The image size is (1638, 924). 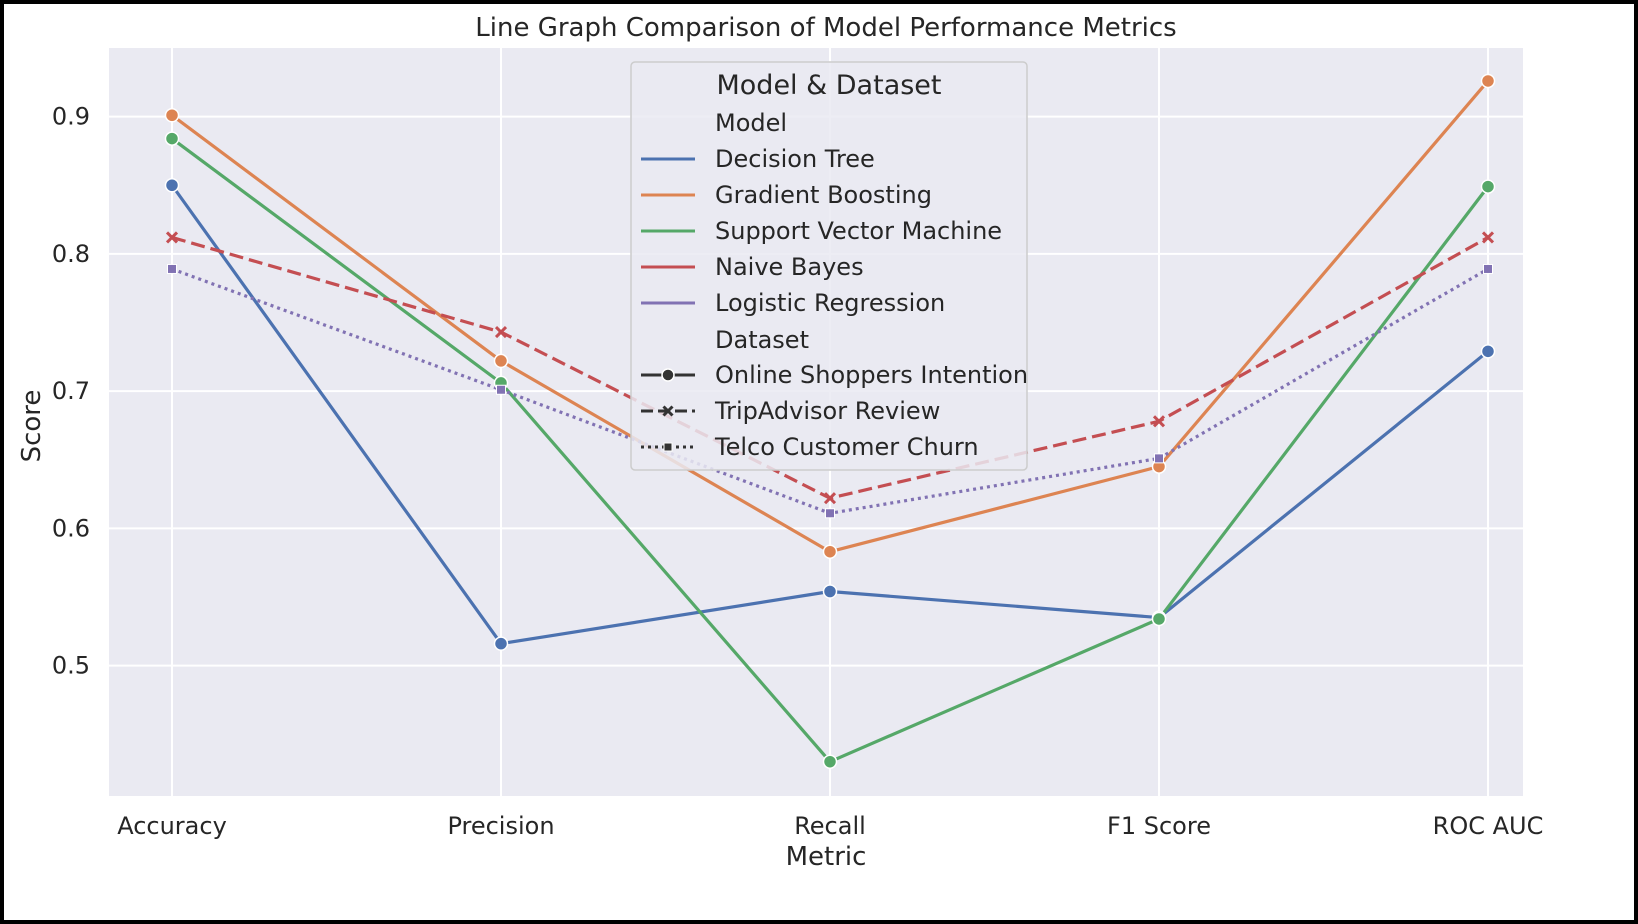 What do you see at coordinates (795, 159) in the screenshot?
I see `legend-label: Decision Tree` at bounding box center [795, 159].